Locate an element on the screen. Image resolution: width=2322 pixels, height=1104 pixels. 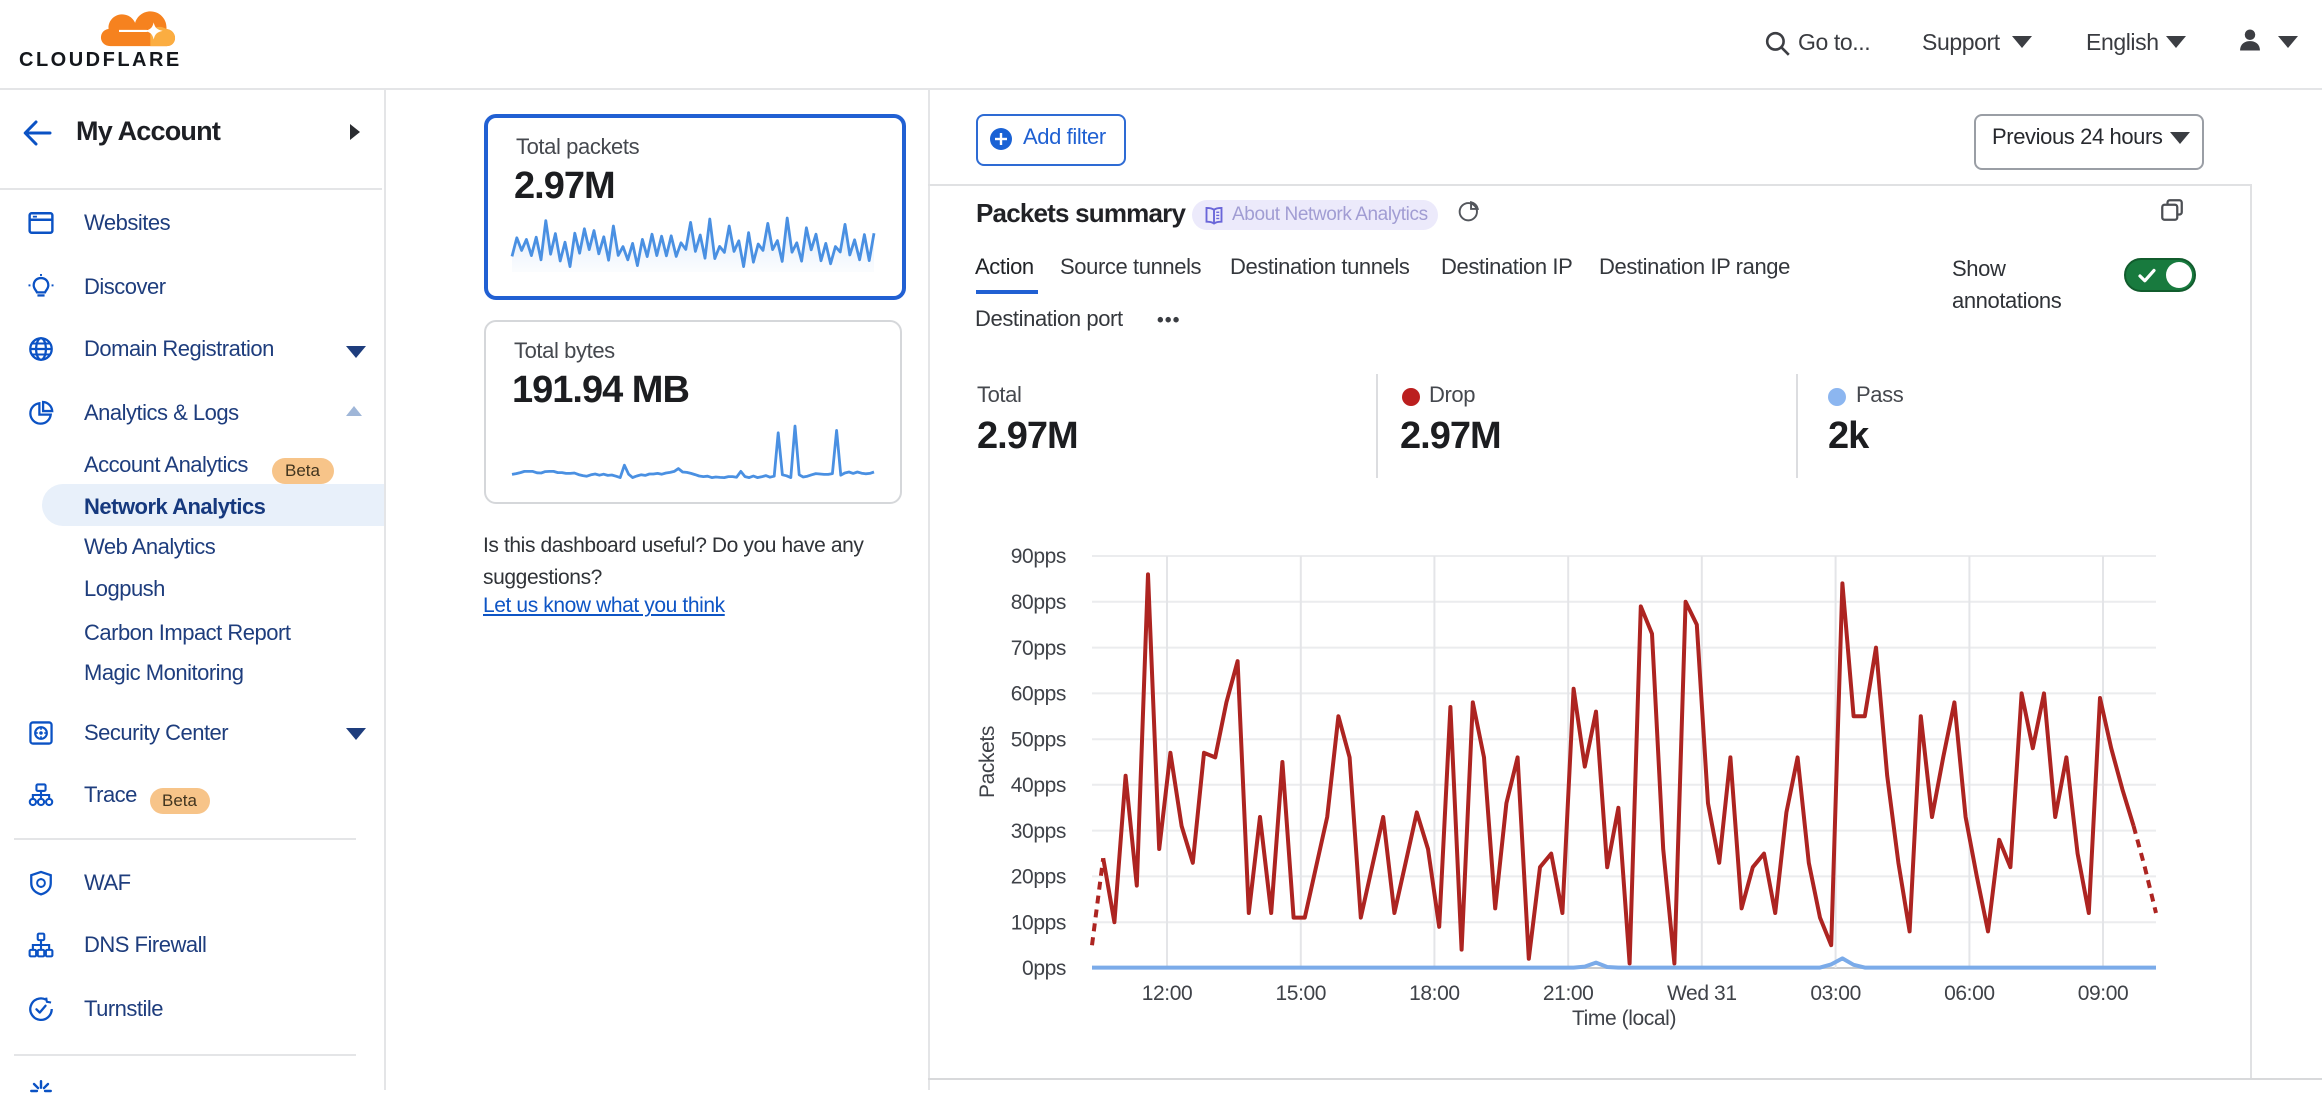
svg-text: 80pps is located at coordinates (1038, 602).